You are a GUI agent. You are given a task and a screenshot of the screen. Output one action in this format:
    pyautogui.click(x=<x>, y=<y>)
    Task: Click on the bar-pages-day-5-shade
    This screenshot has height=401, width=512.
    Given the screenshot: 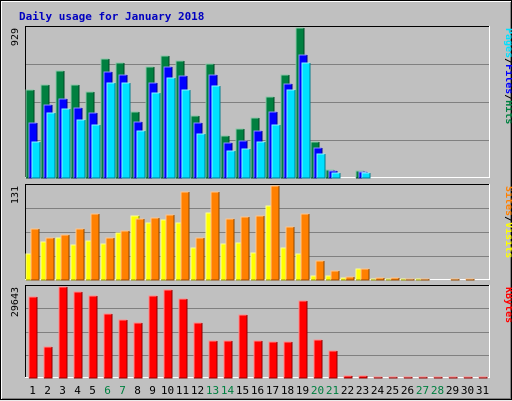 What is the action you would take?
    pyautogui.click(x=96, y=152)
    